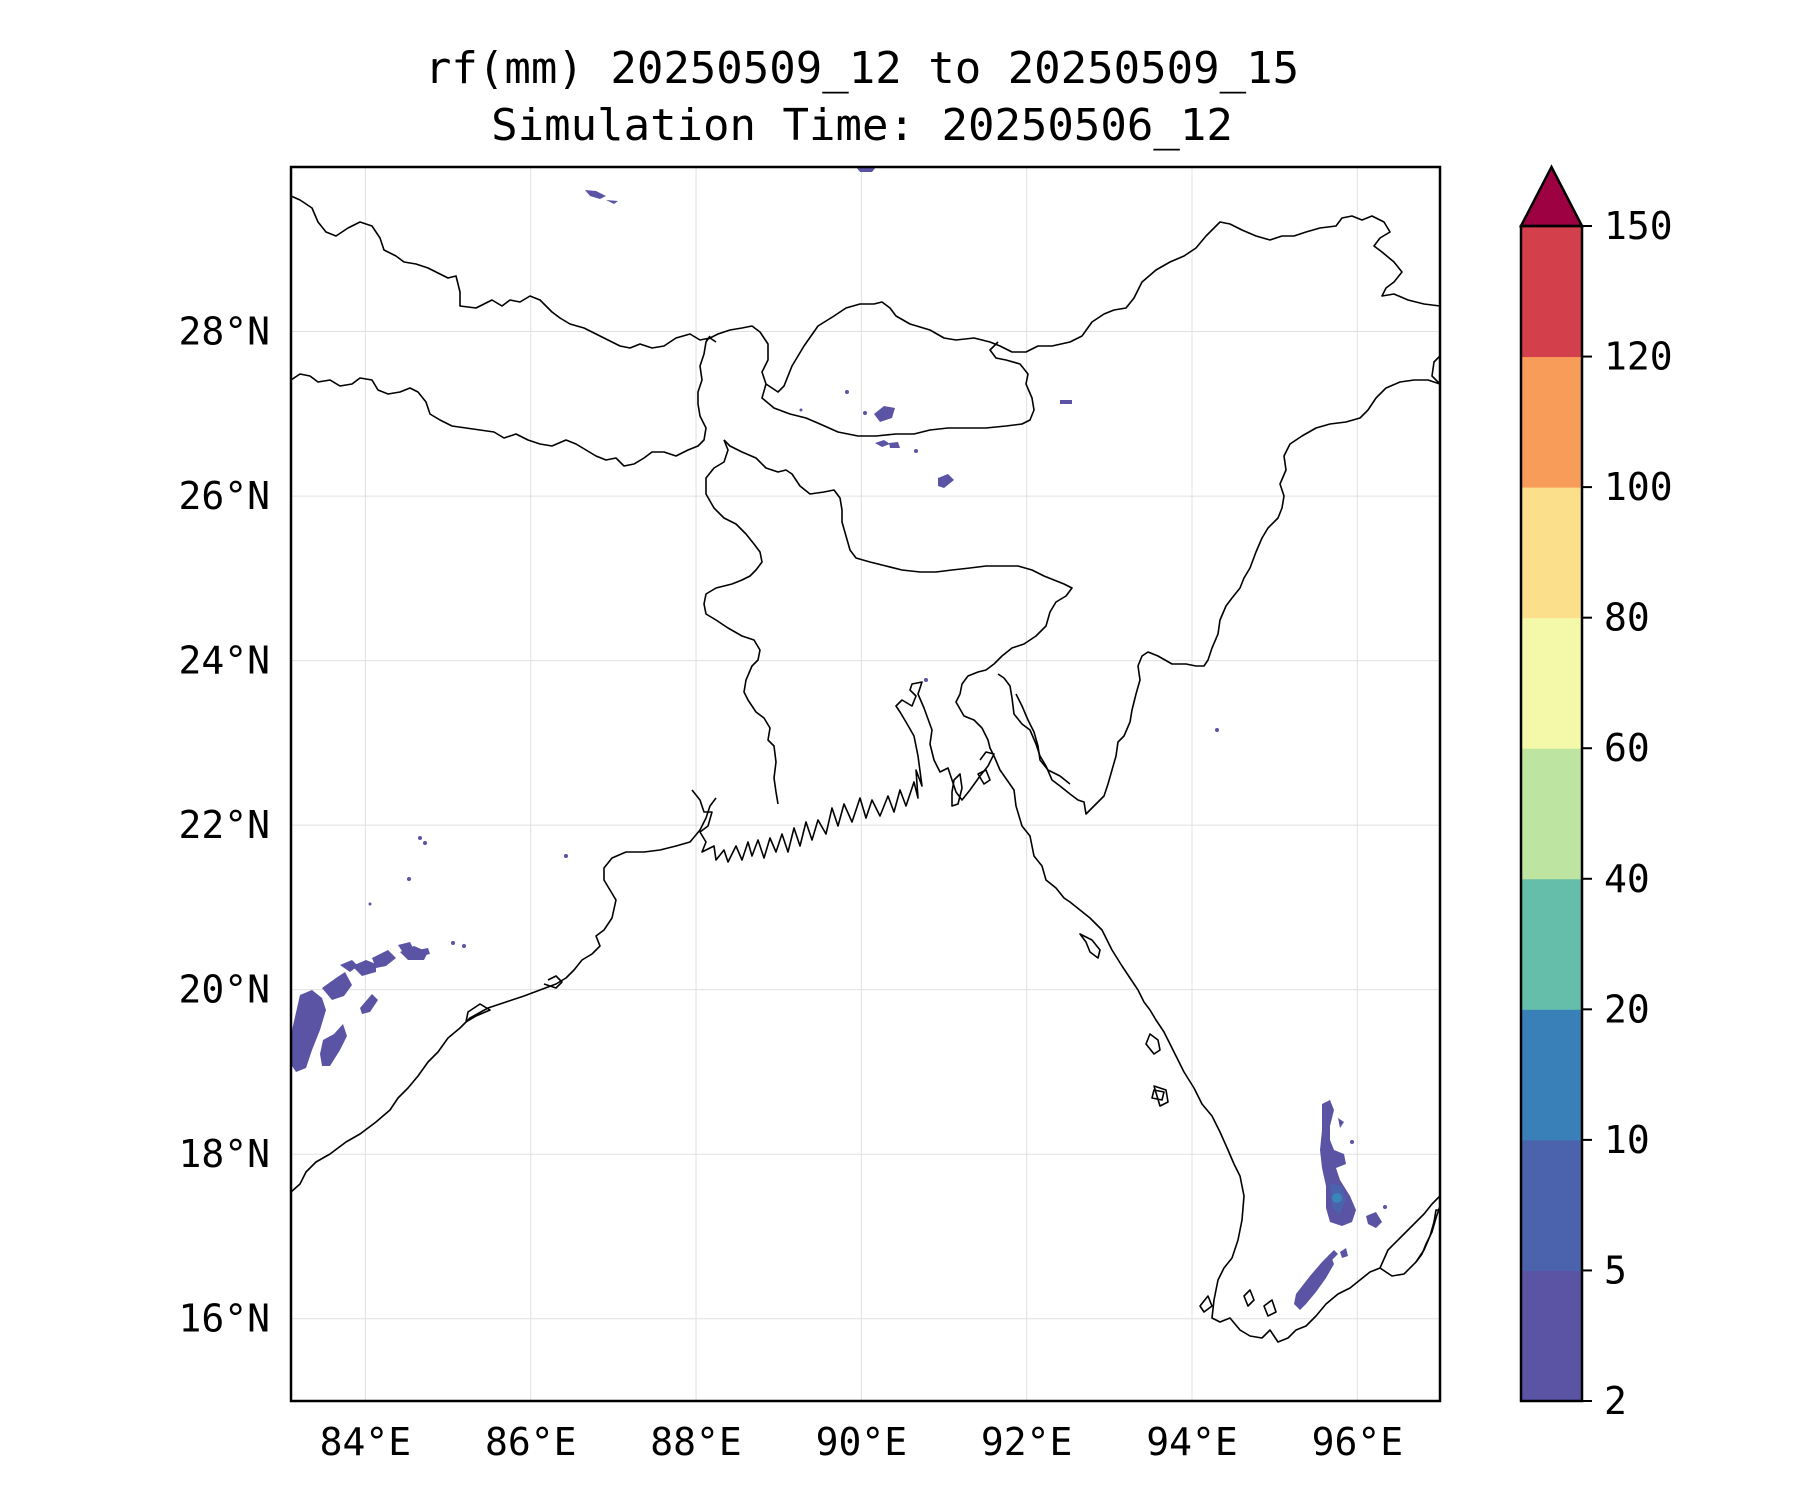 This screenshot has height=1500, width=1800. I want to click on y-tick-label: 18°N, so click(224, 1154).